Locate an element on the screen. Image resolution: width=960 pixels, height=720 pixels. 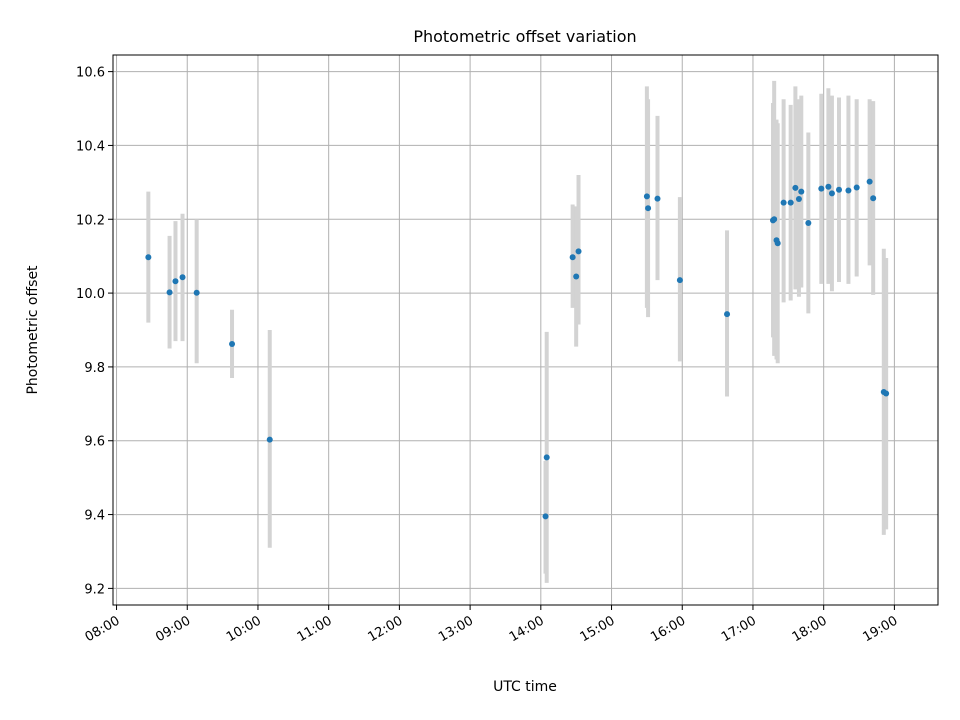
y-tick-label: 9.4 is located at coordinates (94, 516).